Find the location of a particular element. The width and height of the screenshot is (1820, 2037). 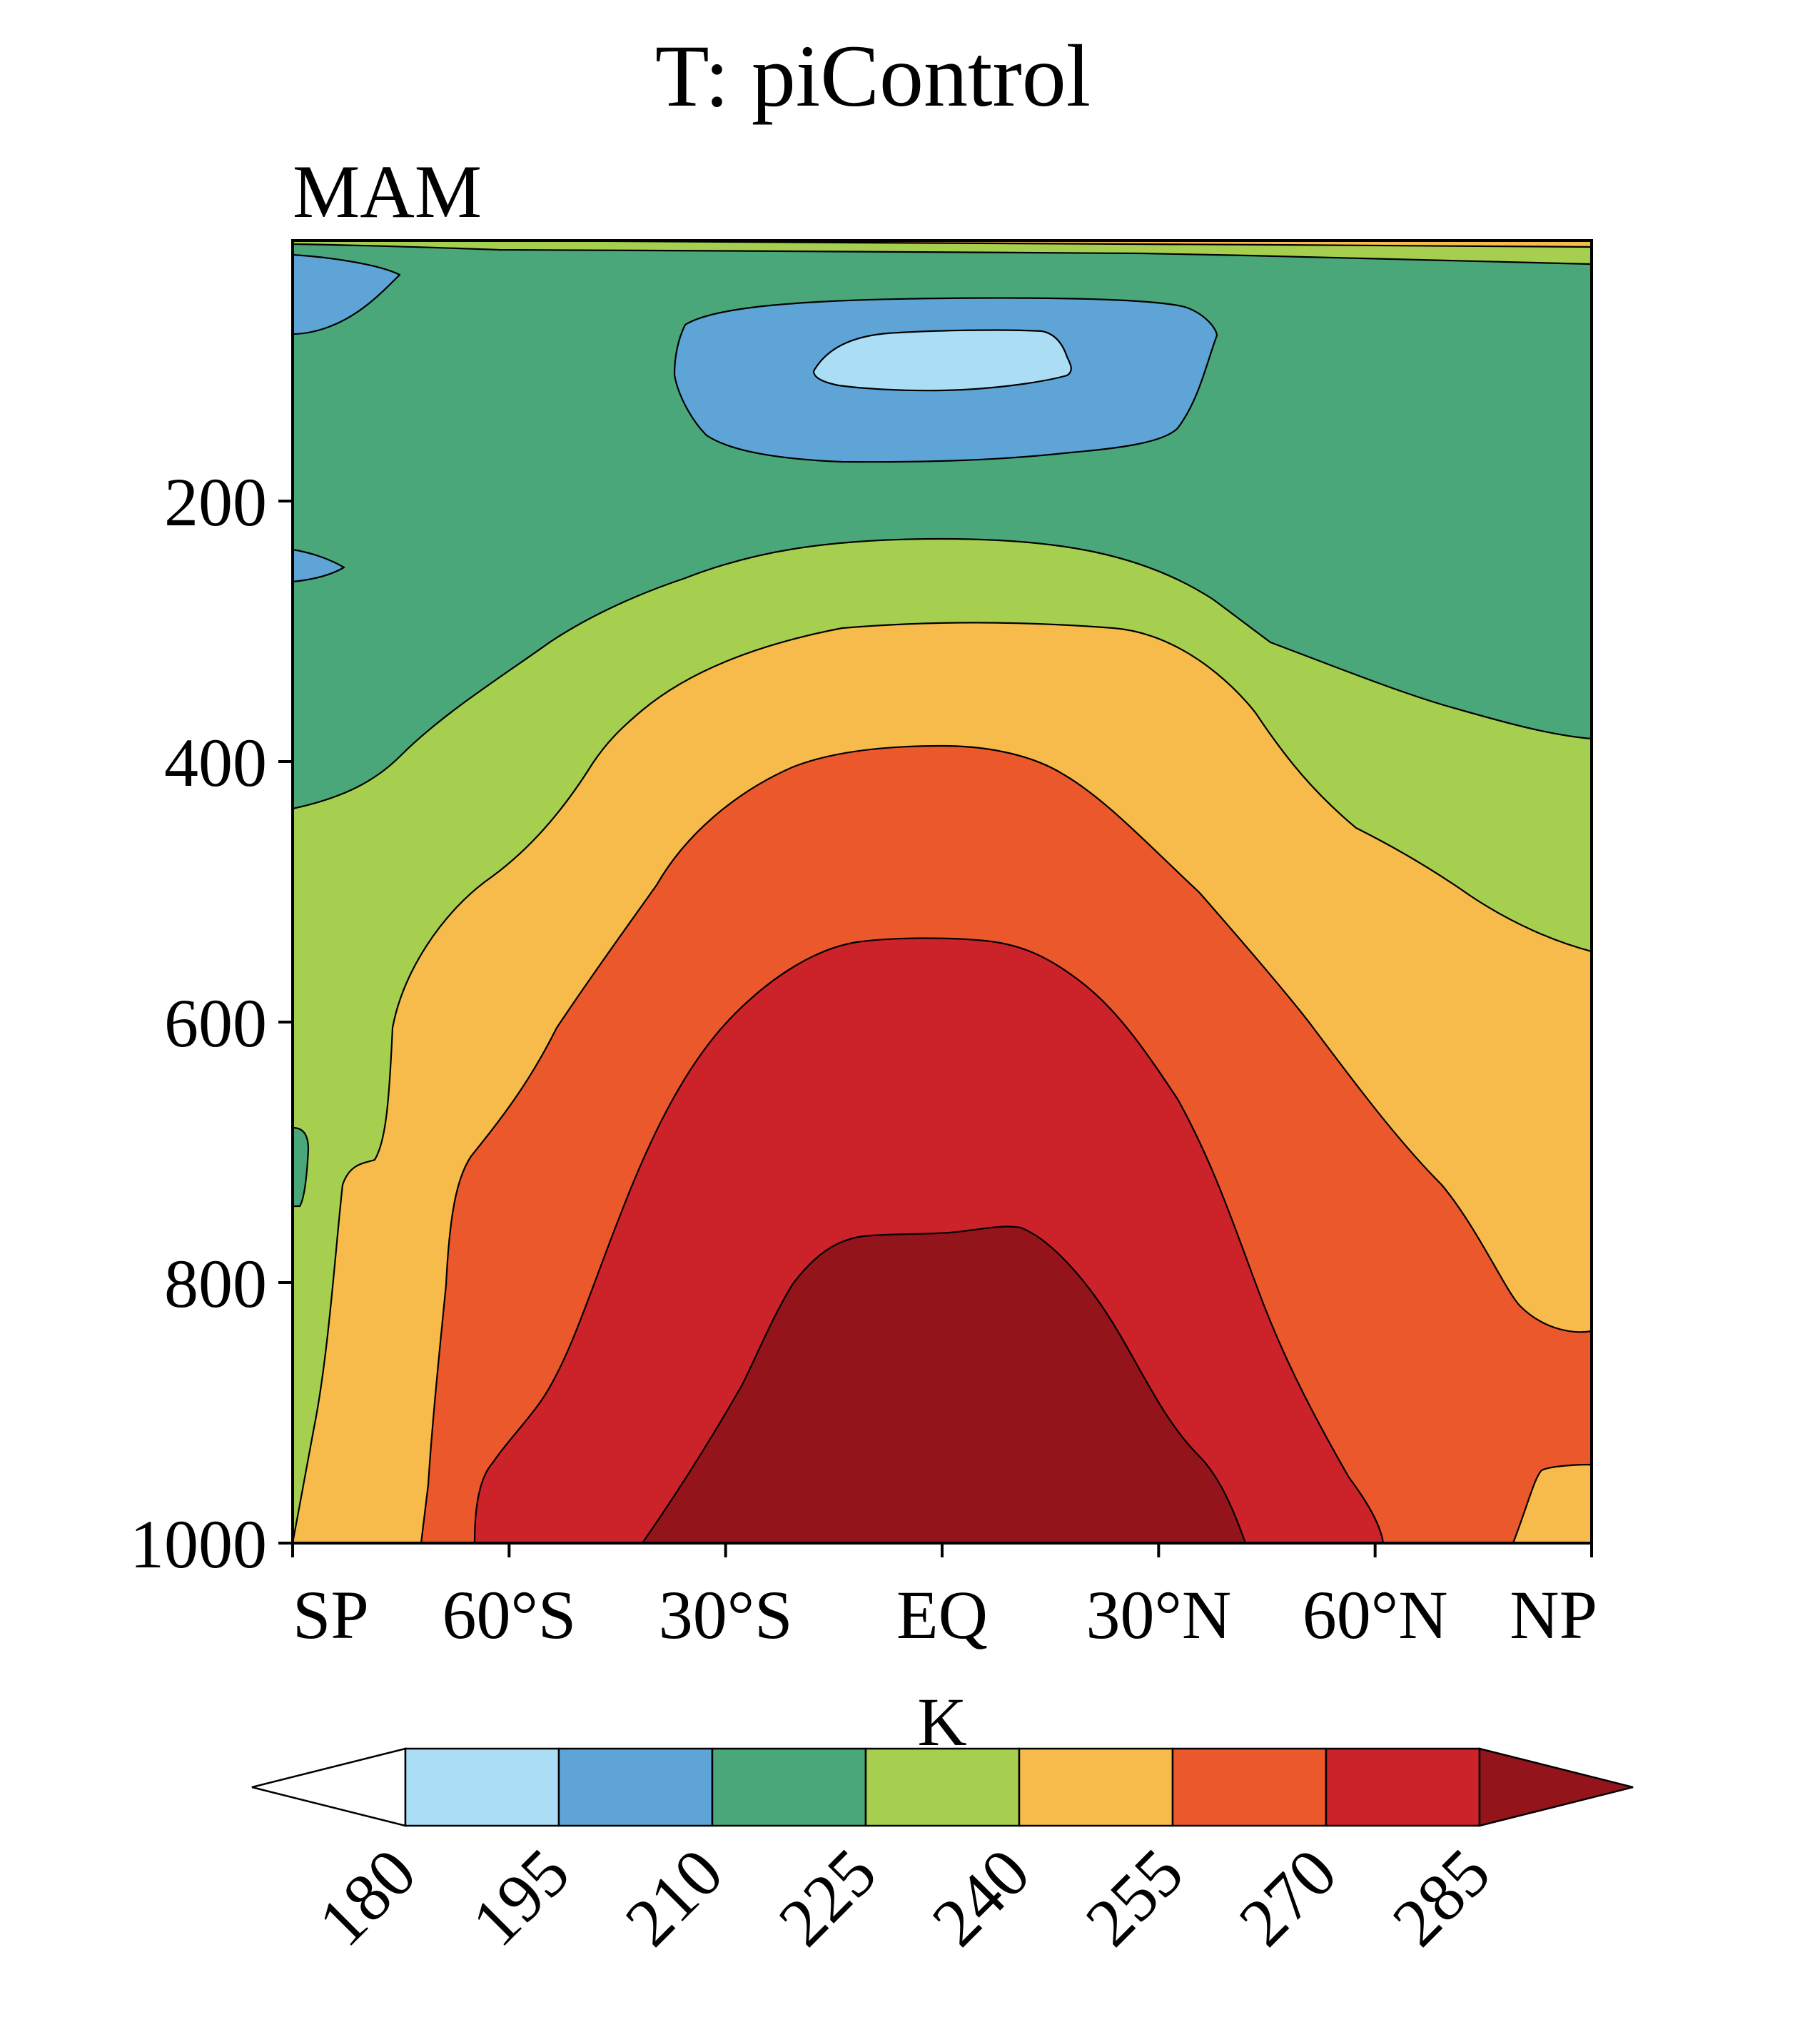

y-tick-label: 1000 is located at coordinates (198, 1544).